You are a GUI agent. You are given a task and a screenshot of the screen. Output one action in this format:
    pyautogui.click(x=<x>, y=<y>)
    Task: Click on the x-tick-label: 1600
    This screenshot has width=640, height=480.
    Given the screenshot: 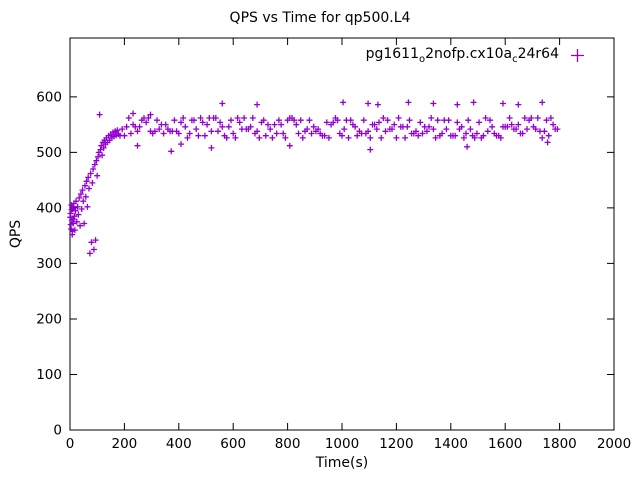 What is the action you would take?
    pyautogui.click(x=505, y=444)
    